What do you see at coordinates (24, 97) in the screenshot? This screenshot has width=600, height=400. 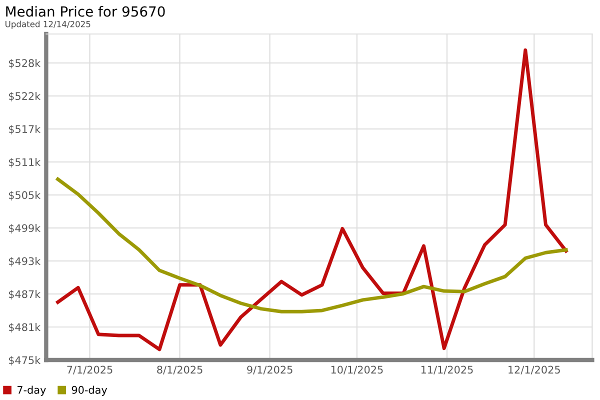 I see `y-tick-label: $522k` at bounding box center [24, 97].